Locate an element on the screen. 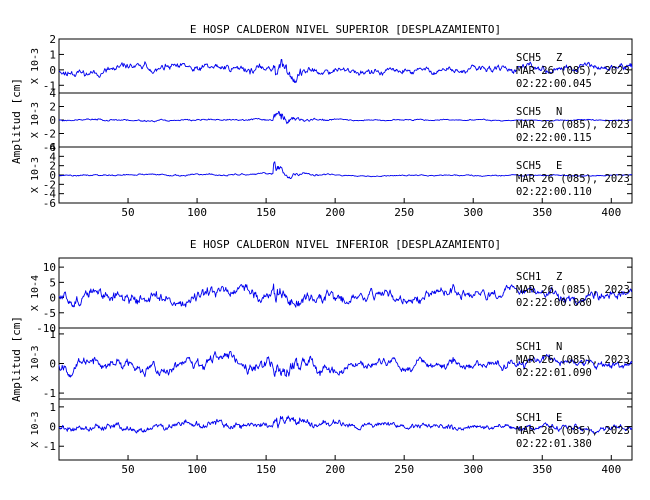  panel-frame is located at coordinates (345, 429).